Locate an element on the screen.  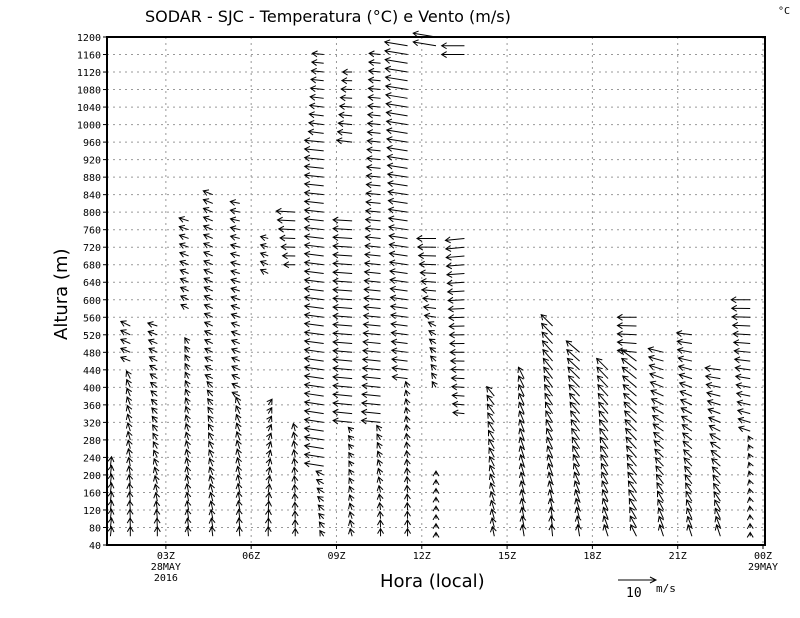
y-tick-label: 1120 is located at coordinates (89, 73).